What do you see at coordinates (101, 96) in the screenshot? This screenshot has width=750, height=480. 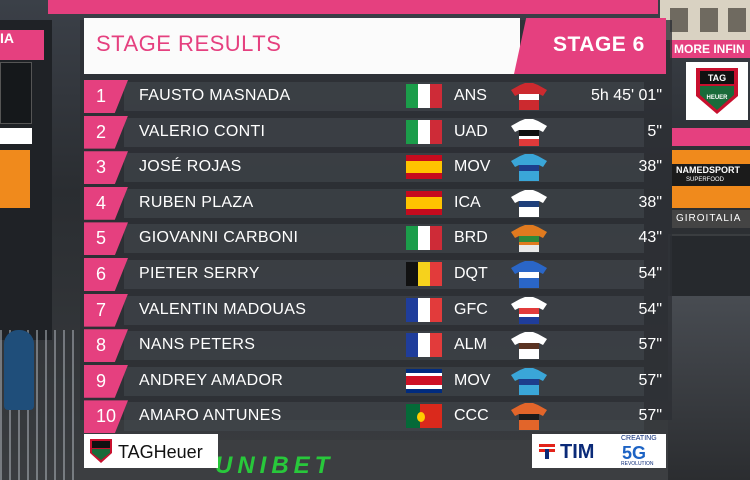 I see `position-number: 1` at bounding box center [101, 96].